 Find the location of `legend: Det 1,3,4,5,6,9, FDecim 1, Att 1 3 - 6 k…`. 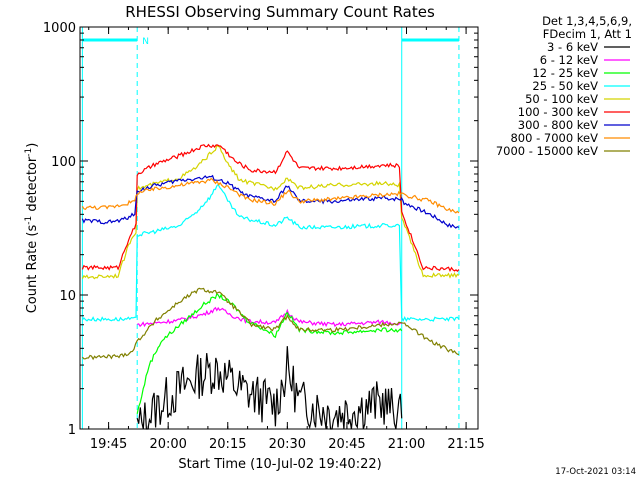

legend: Det 1,3,4,5,6,9, FDecim 1, Att 1 3 - 6 k… is located at coordinates (564, 86).